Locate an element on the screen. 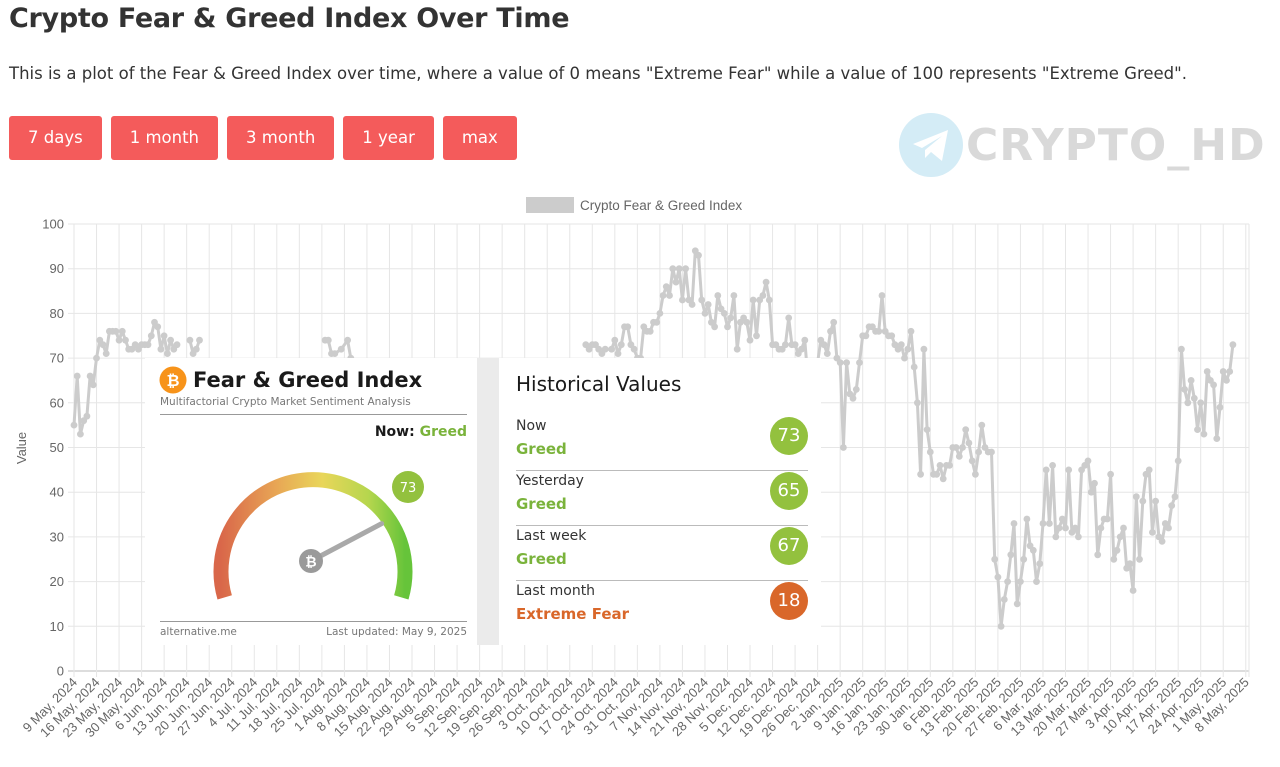 The height and width of the screenshot is (767, 1280). gauge: ₿ 73 is located at coordinates (318, 535).